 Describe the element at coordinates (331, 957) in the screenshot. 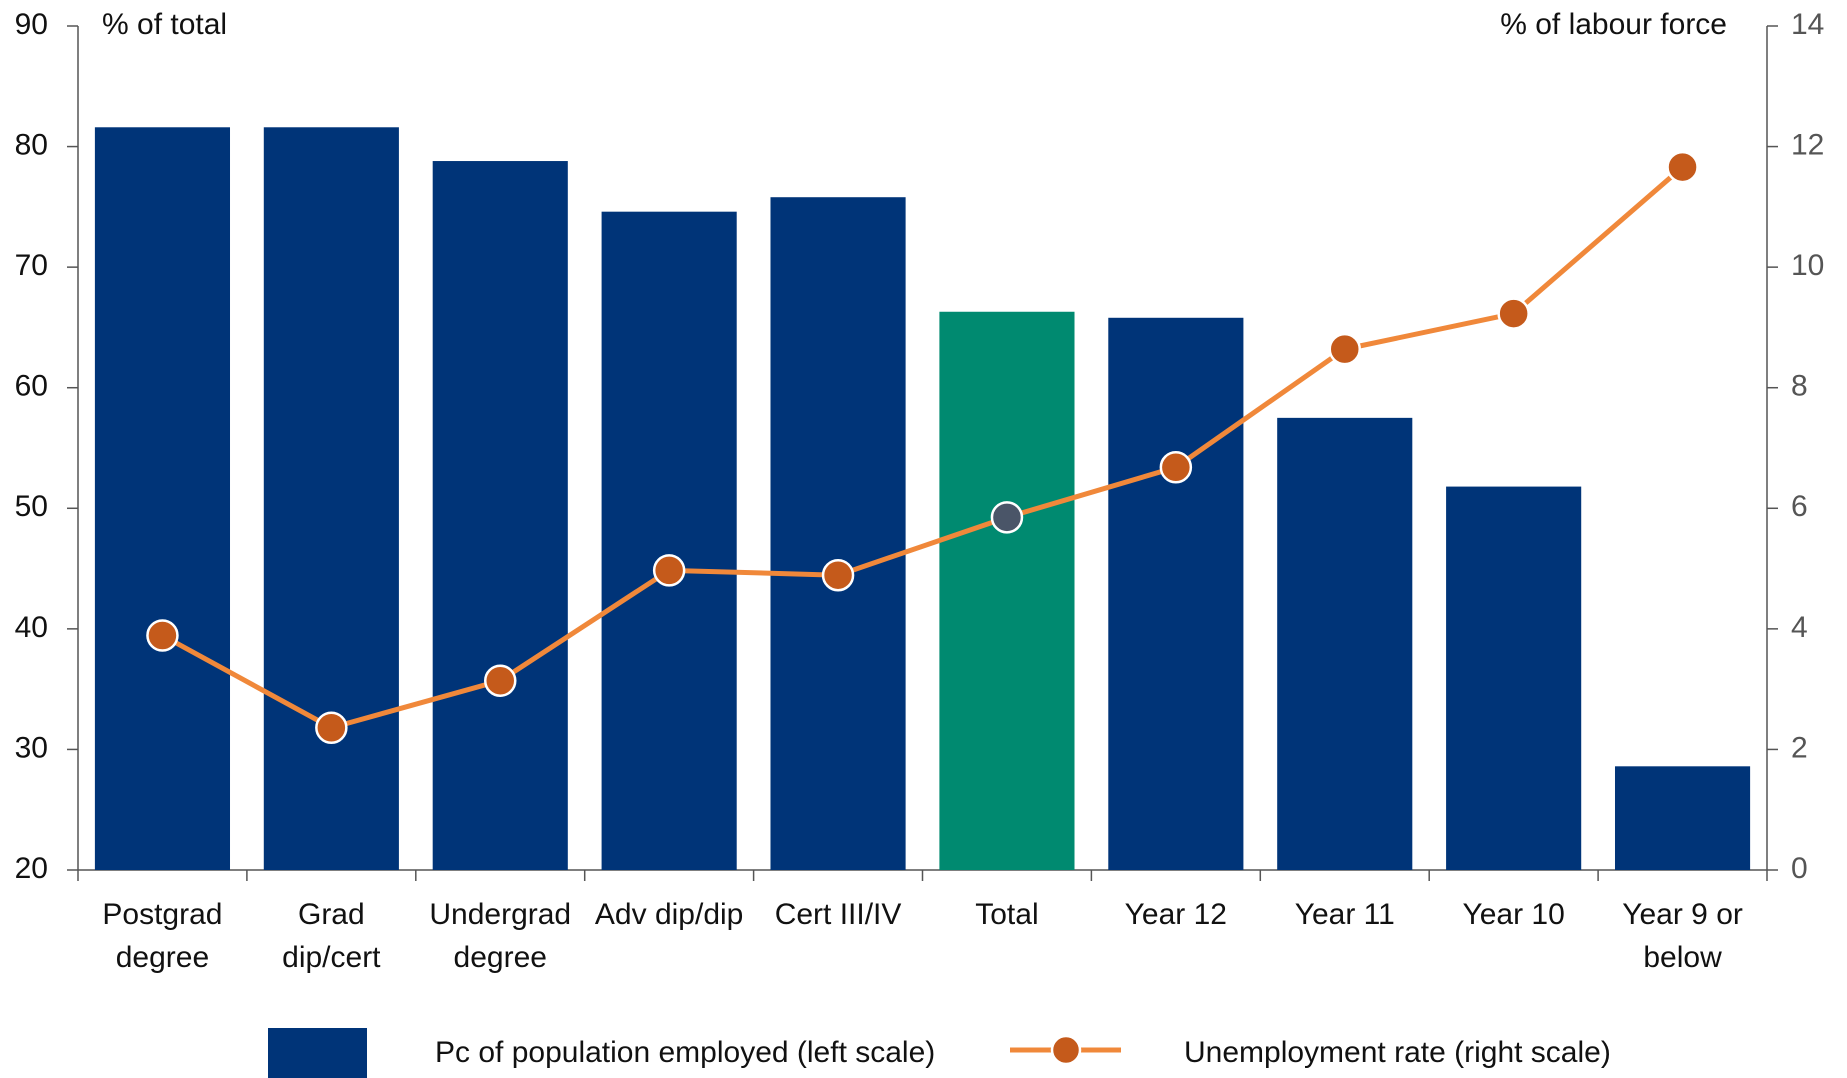

I see `x-tick-label: dip/cert` at that location.